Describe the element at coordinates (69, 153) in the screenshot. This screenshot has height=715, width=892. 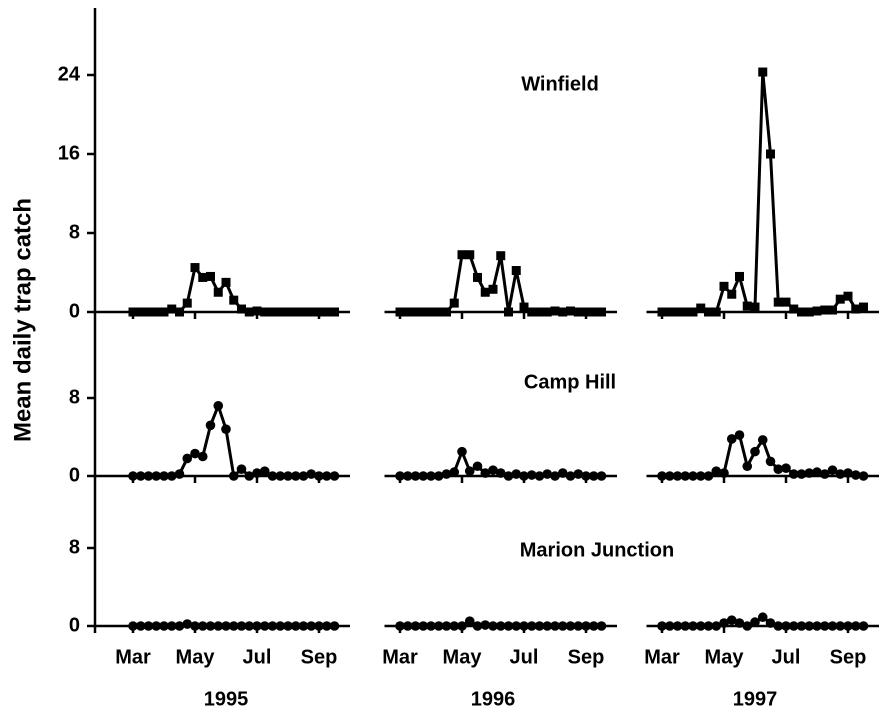
I see `y-tick-label: 16` at that location.